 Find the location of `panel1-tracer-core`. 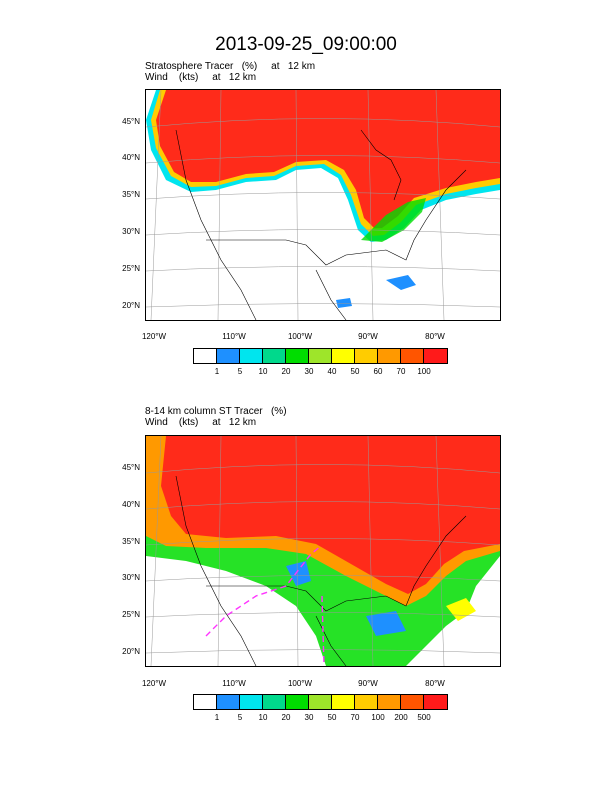

panel1-tracer-core is located at coordinates (328, 159).